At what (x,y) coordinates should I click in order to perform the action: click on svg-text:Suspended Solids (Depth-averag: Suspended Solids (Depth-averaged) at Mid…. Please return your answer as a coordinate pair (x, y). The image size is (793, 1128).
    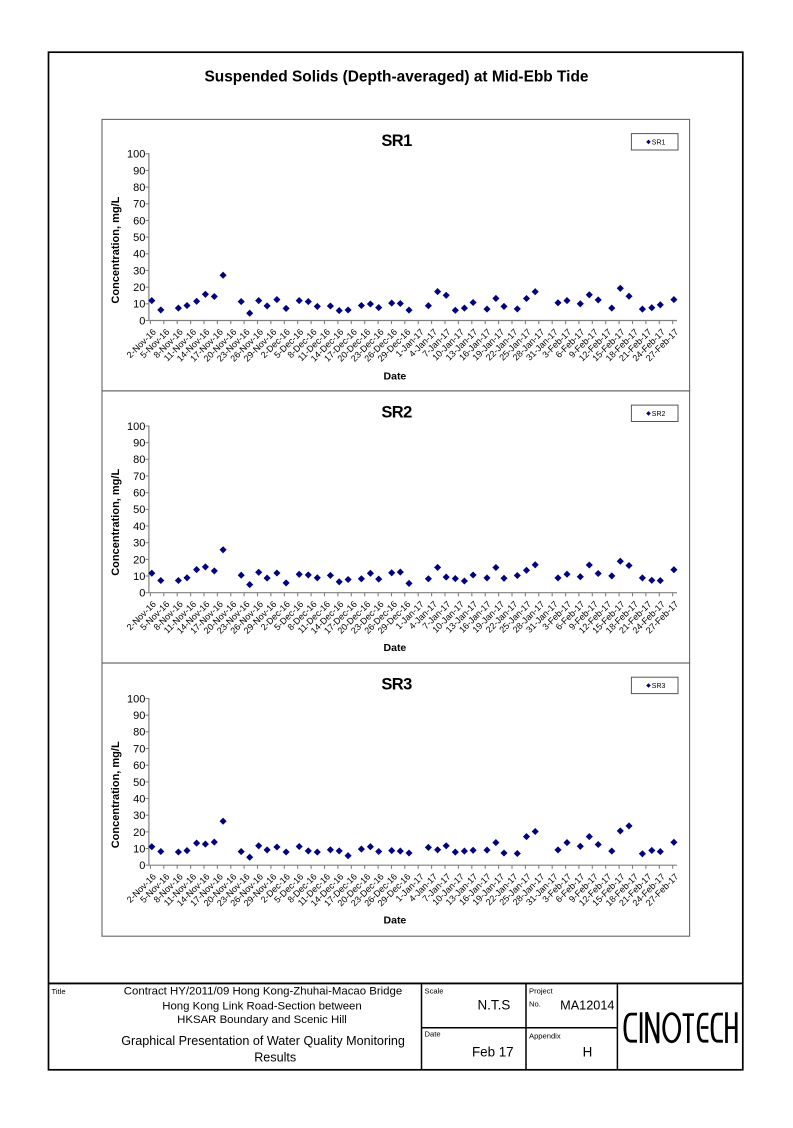
    Looking at the image, I should click on (397, 76).